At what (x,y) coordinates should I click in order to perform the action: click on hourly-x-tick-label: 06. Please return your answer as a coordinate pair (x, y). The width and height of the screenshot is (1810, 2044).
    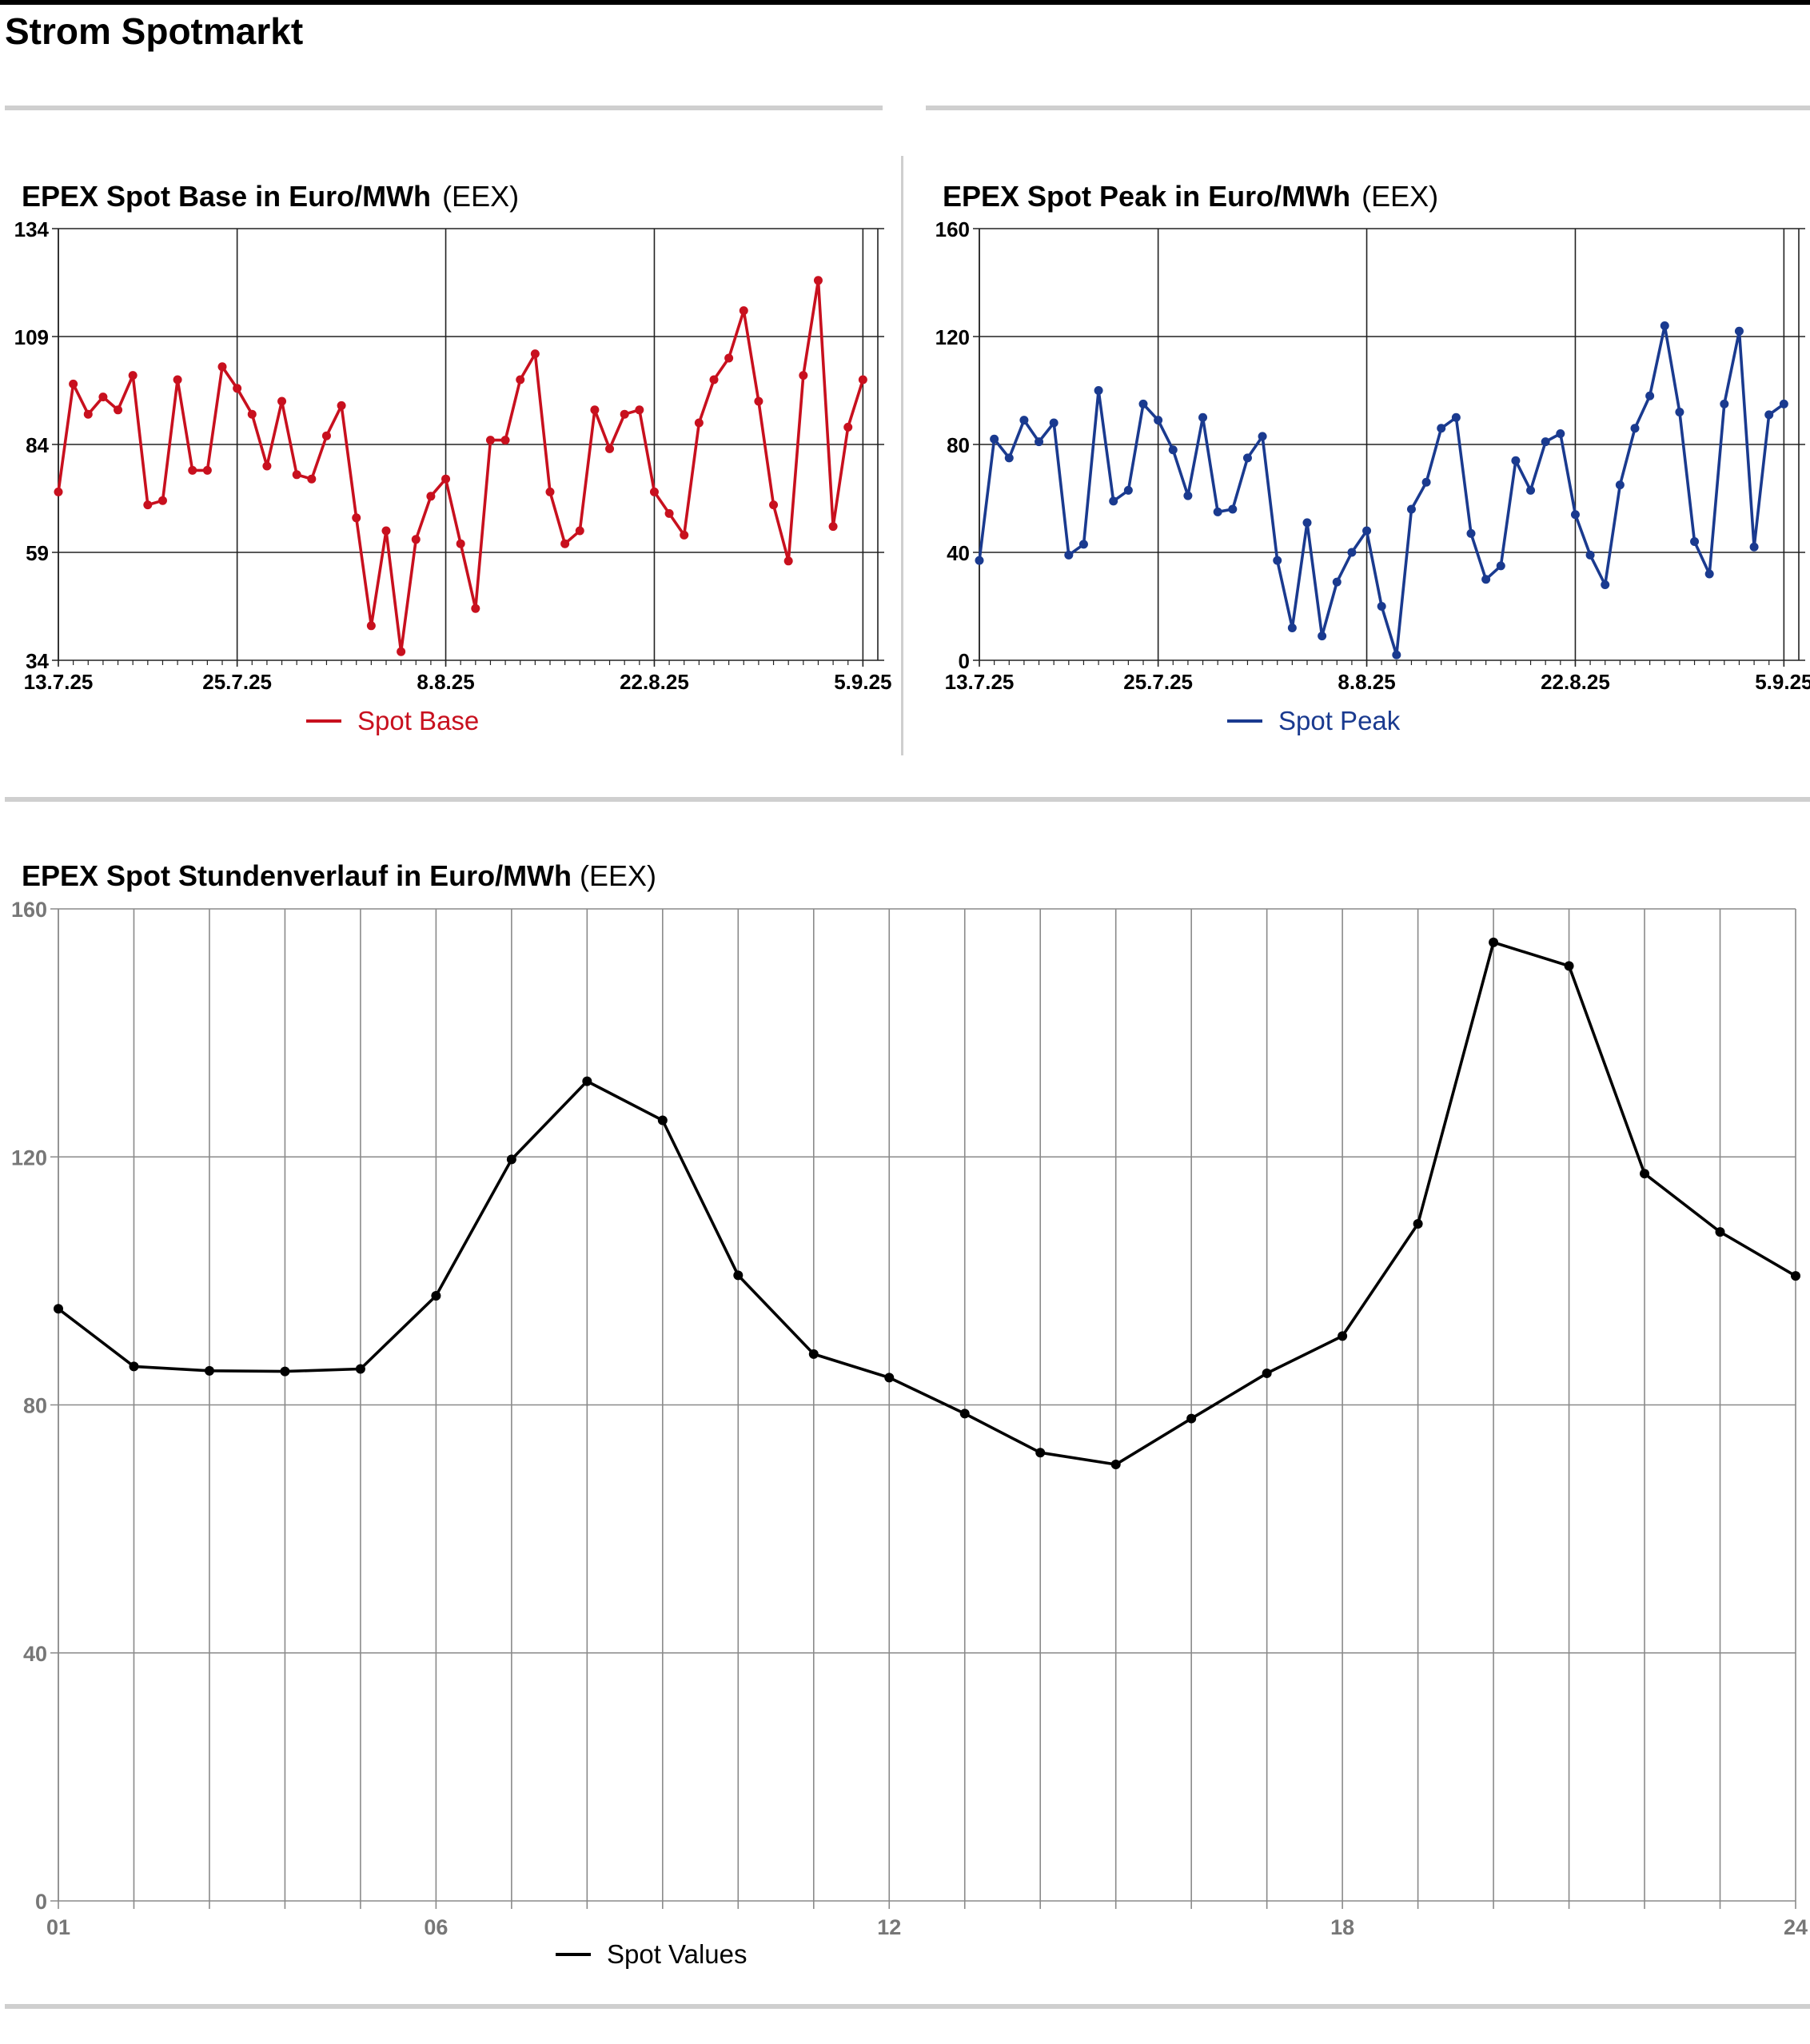
    Looking at the image, I should click on (436, 1927).